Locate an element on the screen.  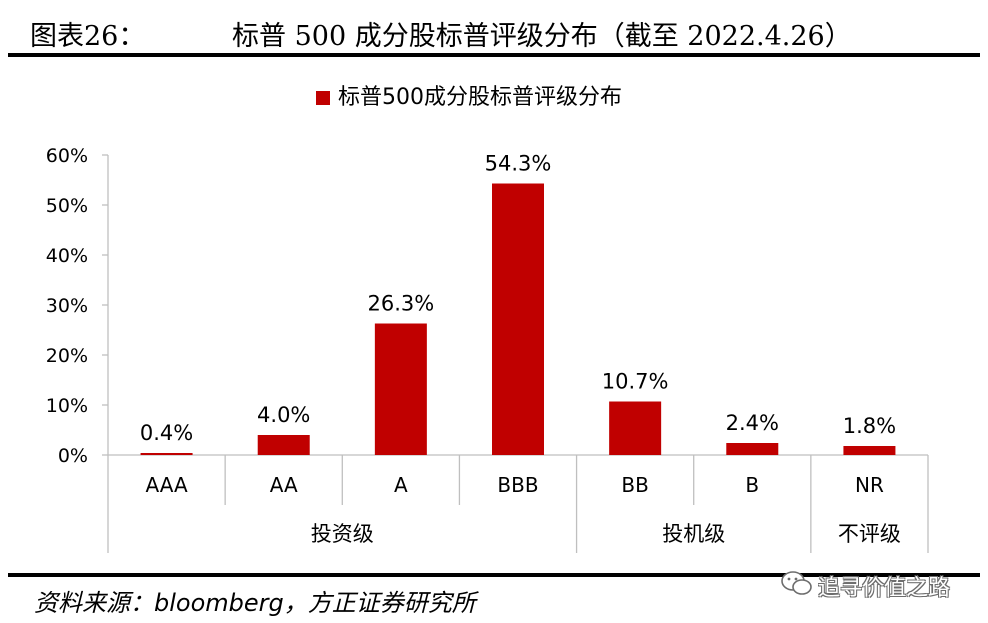
legend-swatch is located at coordinates (323, 98).